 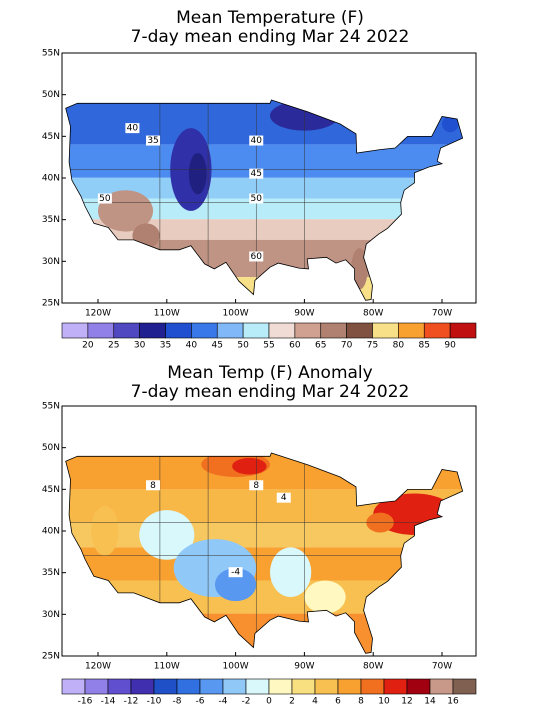 What do you see at coordinates (292, 702) in the screenshot?
I see `colorbar-label: 2` at bounding box center [292, 702].